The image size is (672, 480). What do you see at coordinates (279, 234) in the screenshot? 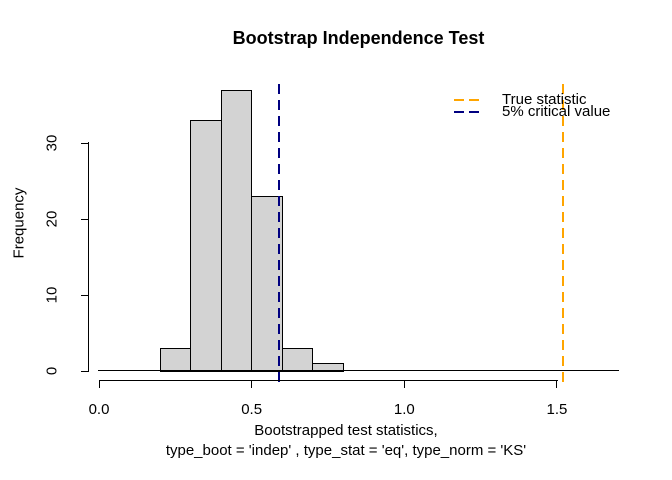
I see `critical-value-line` at bounding box center [279, 234].